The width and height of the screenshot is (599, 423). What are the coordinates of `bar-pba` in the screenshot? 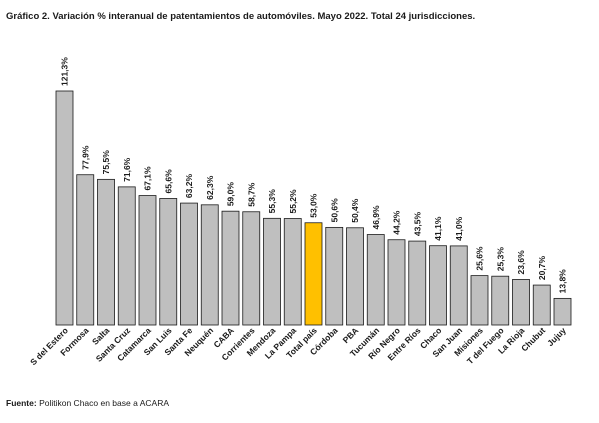 It's located at (355, 276).